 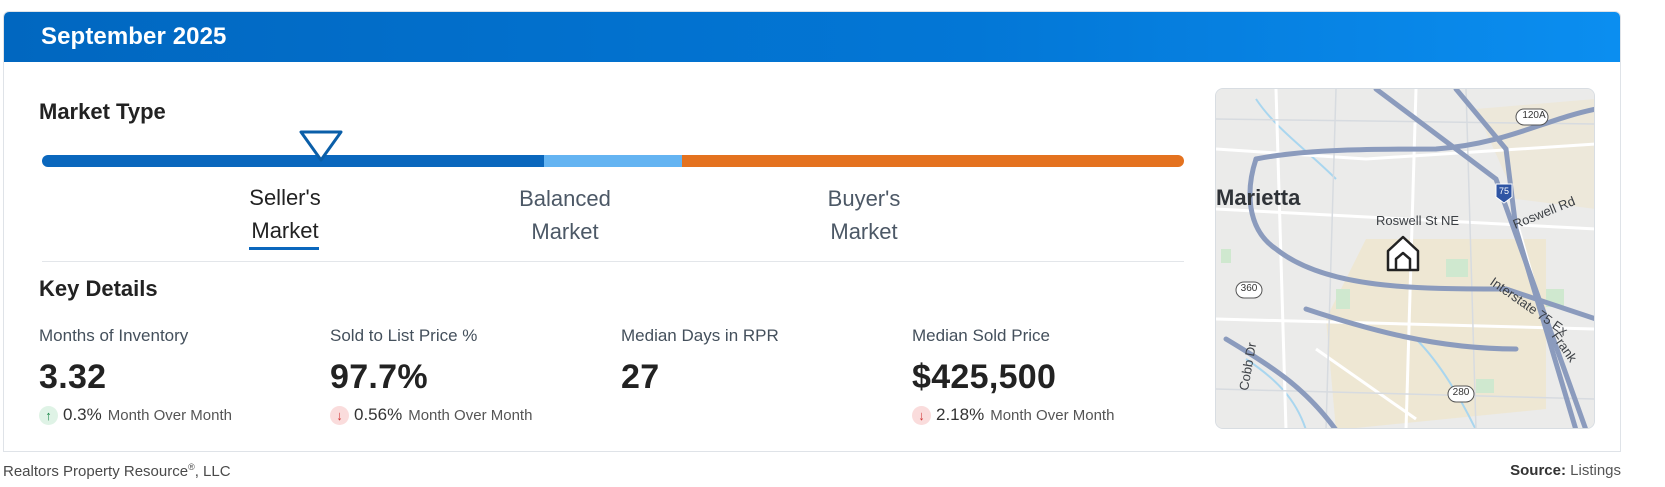 What do you see at coordinates (1418, 220) in the screenshot?
I see `map-road-label: Roswell St NE` at bounding box center [1418, 220].